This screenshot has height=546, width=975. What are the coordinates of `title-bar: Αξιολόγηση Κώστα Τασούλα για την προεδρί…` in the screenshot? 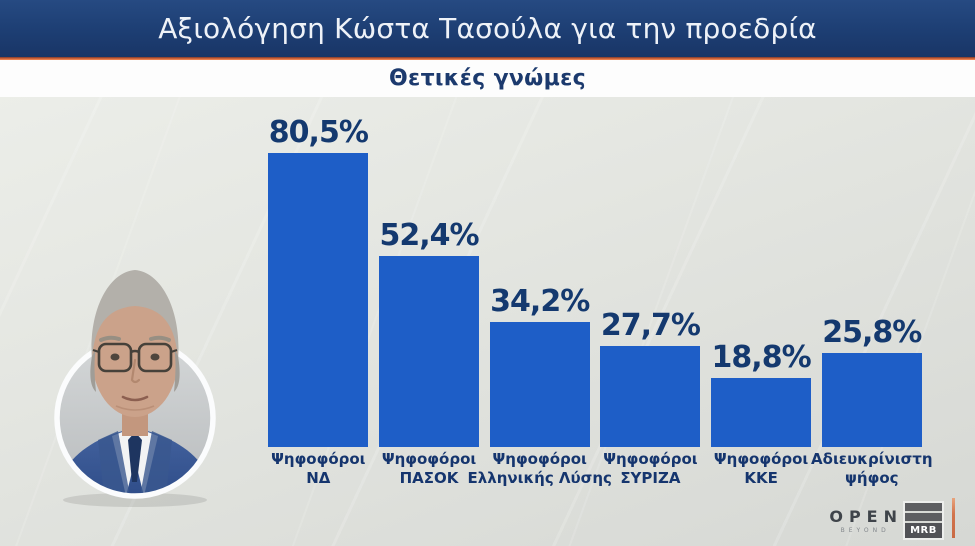 It's located at (487, 28).